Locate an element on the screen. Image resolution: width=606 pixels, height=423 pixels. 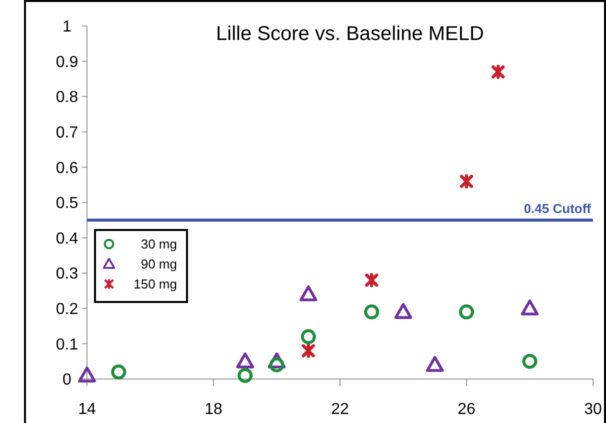
chart-title: Lille Score vs. Baseline MELD is located at coordinates (350, 34).